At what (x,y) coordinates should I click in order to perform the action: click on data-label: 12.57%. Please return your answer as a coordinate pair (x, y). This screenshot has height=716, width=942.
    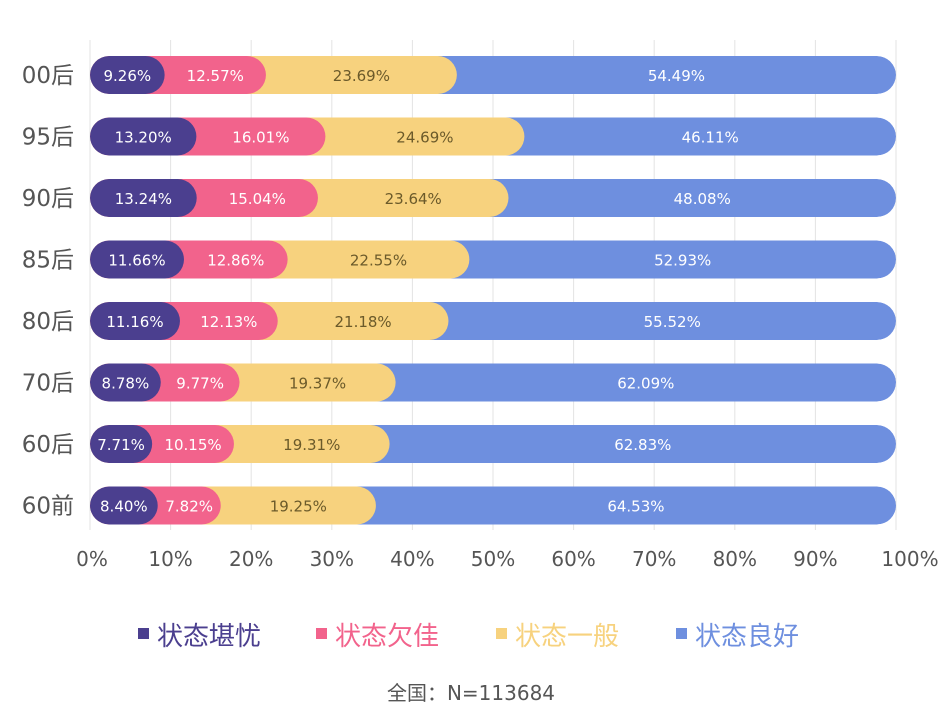
    Looking at the image, I should click on (215, 76).